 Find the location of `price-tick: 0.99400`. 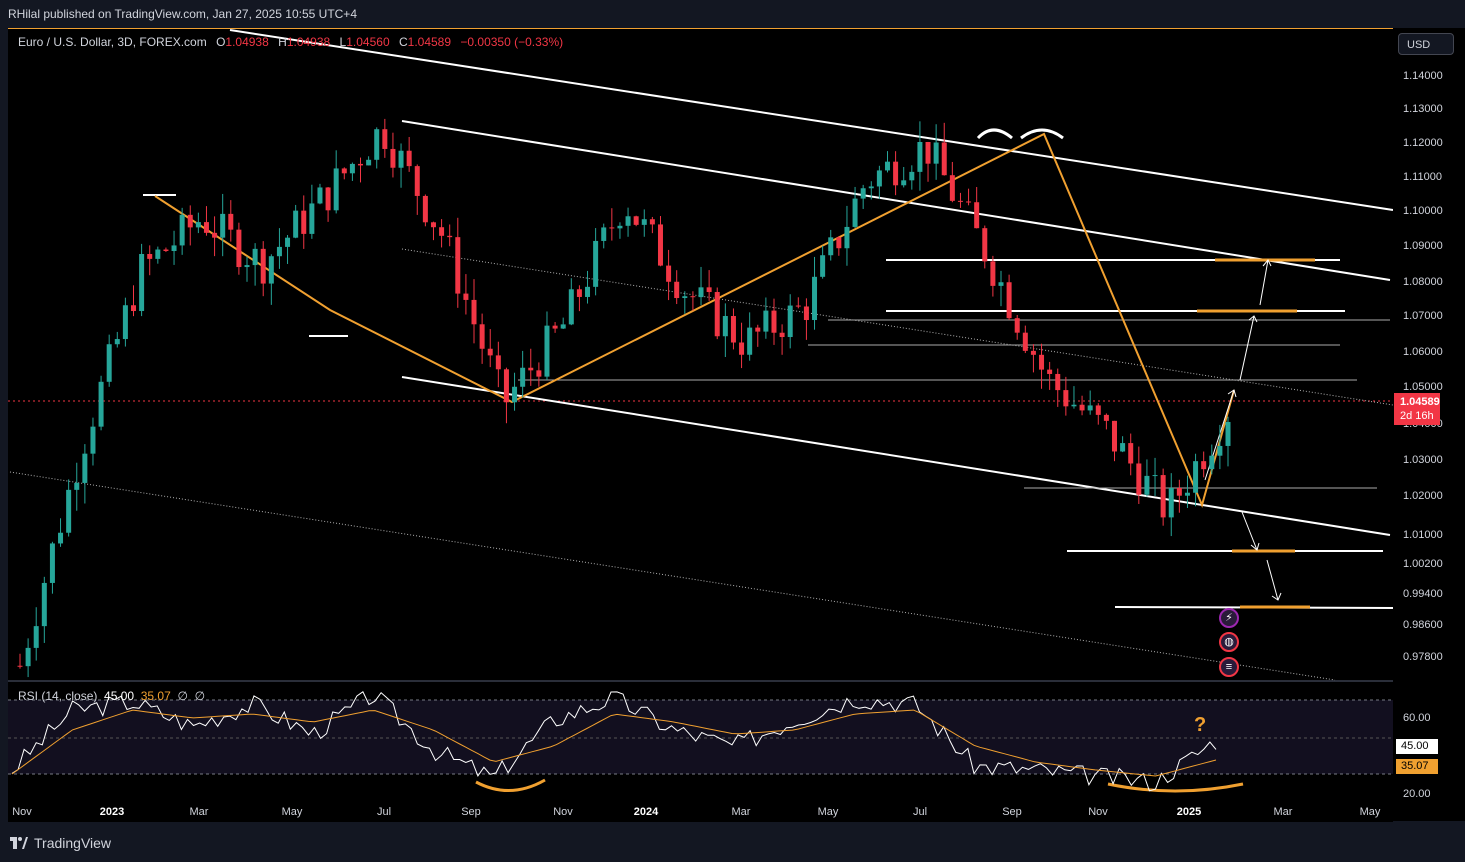

price-tick: 0.99400 is located at coordinates (1423, 594).